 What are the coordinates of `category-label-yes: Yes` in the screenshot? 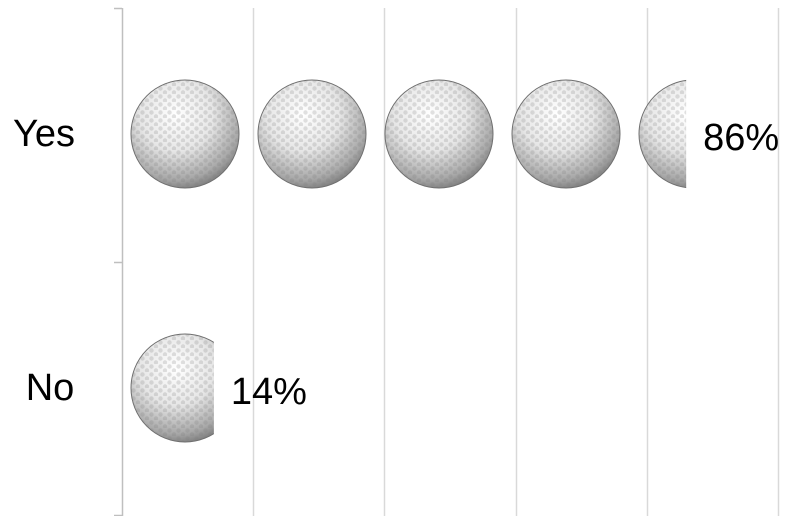 It's located at (44, 134).